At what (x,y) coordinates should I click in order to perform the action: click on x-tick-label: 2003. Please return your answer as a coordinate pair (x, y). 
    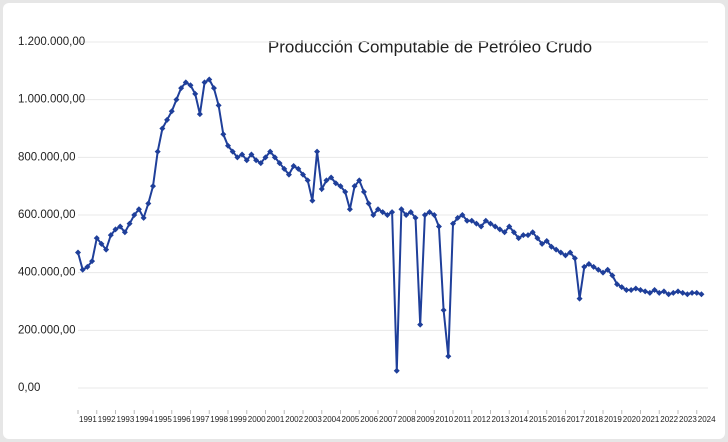
    Looking at the image, I should click on (313, 419).